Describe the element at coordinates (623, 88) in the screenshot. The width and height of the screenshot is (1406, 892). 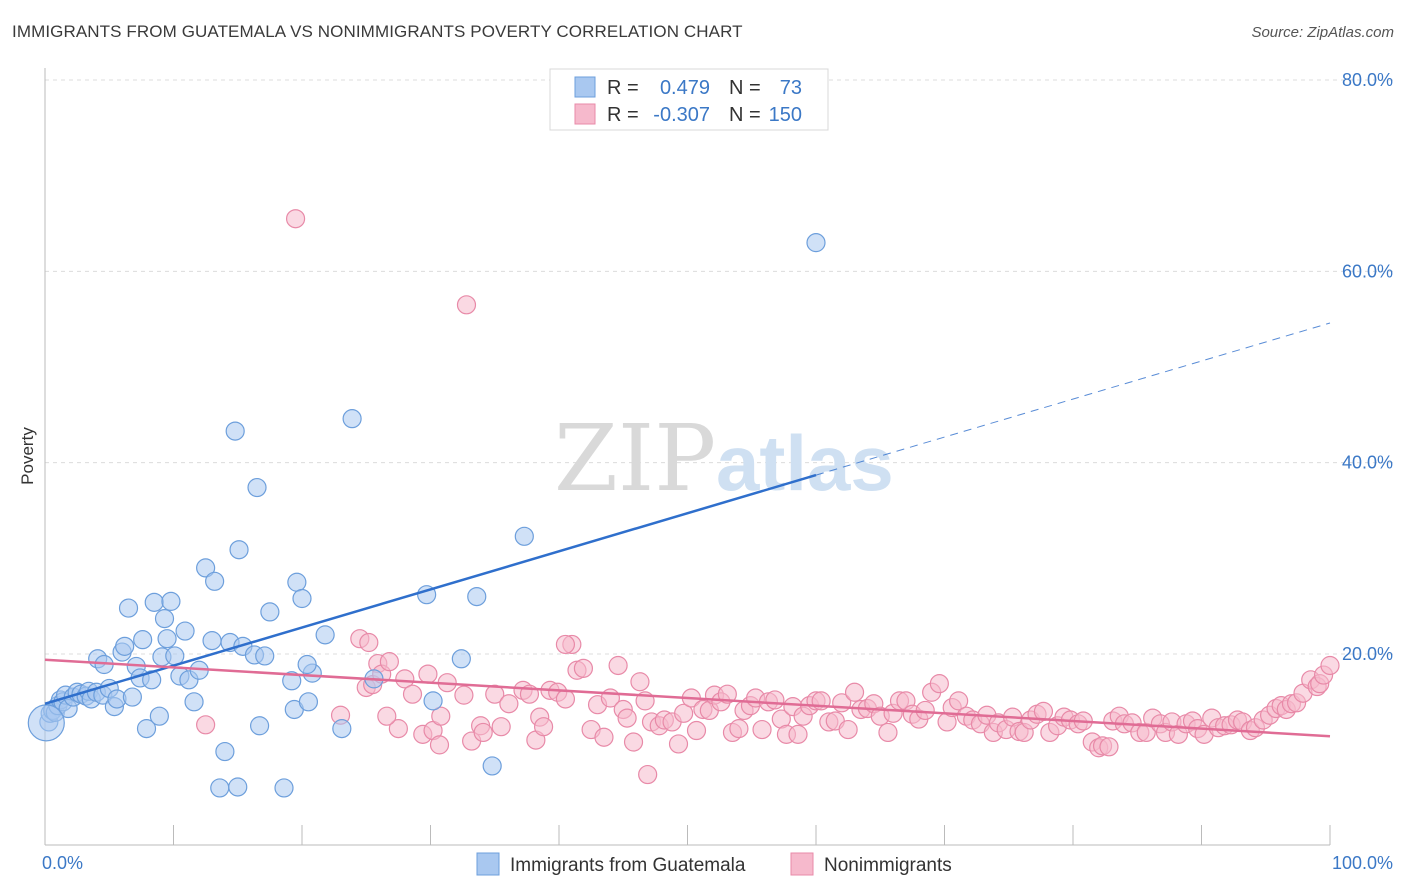
I see `legend-r-label-1: R =` at that location.